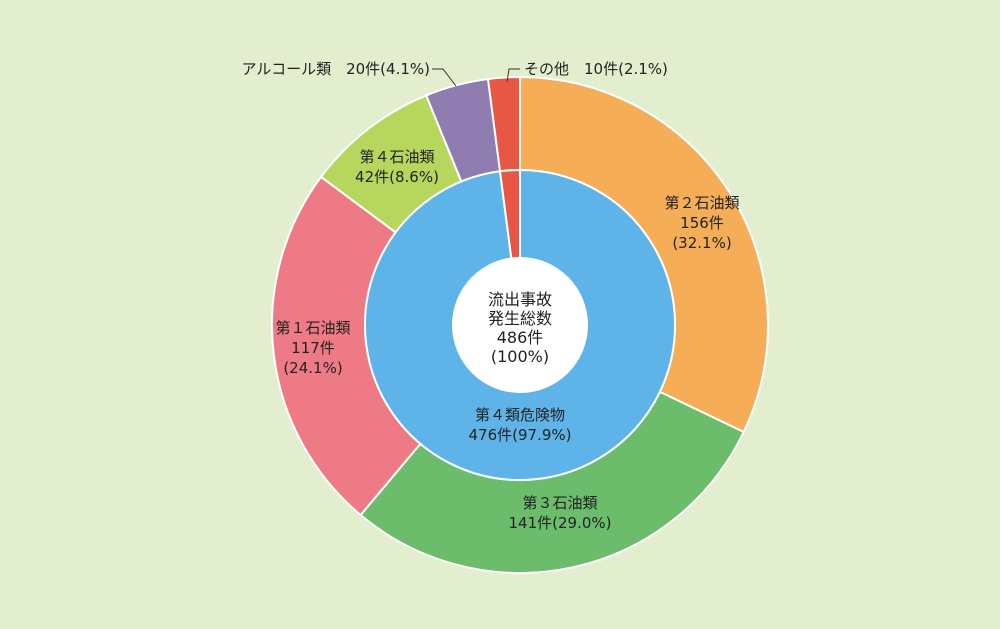  What do you see at coordinates (520, 425) in the screenshot?
I see `inner-label-class4: 第４類危険物 476件(97.9%)` at bounding box center [520, 425].